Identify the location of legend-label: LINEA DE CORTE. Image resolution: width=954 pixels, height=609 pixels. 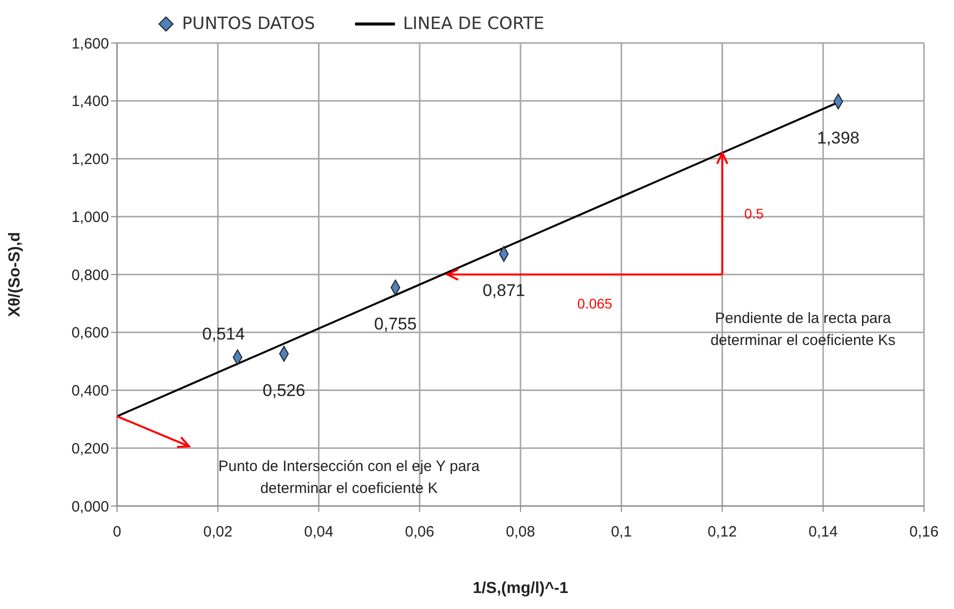
(473, 24).